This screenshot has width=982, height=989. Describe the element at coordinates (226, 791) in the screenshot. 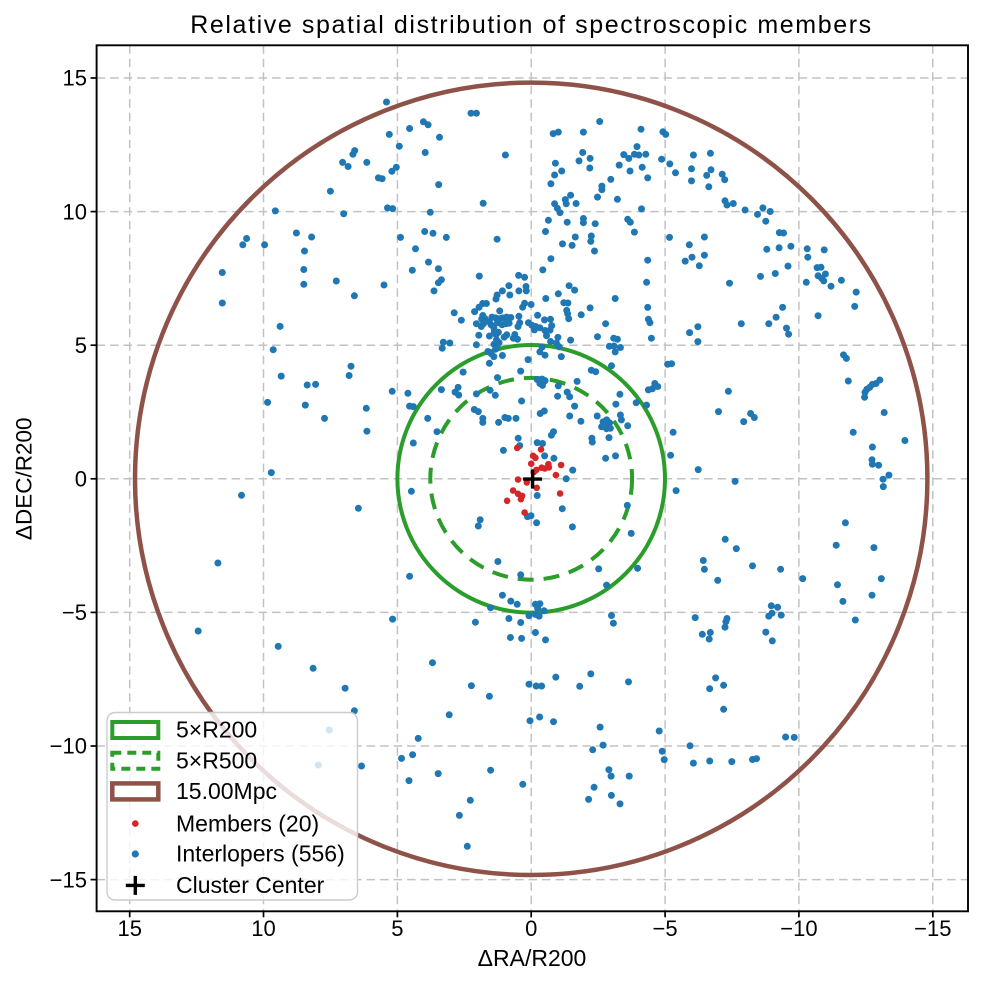

I see `svg-text: 15.00Mpc` at that location.